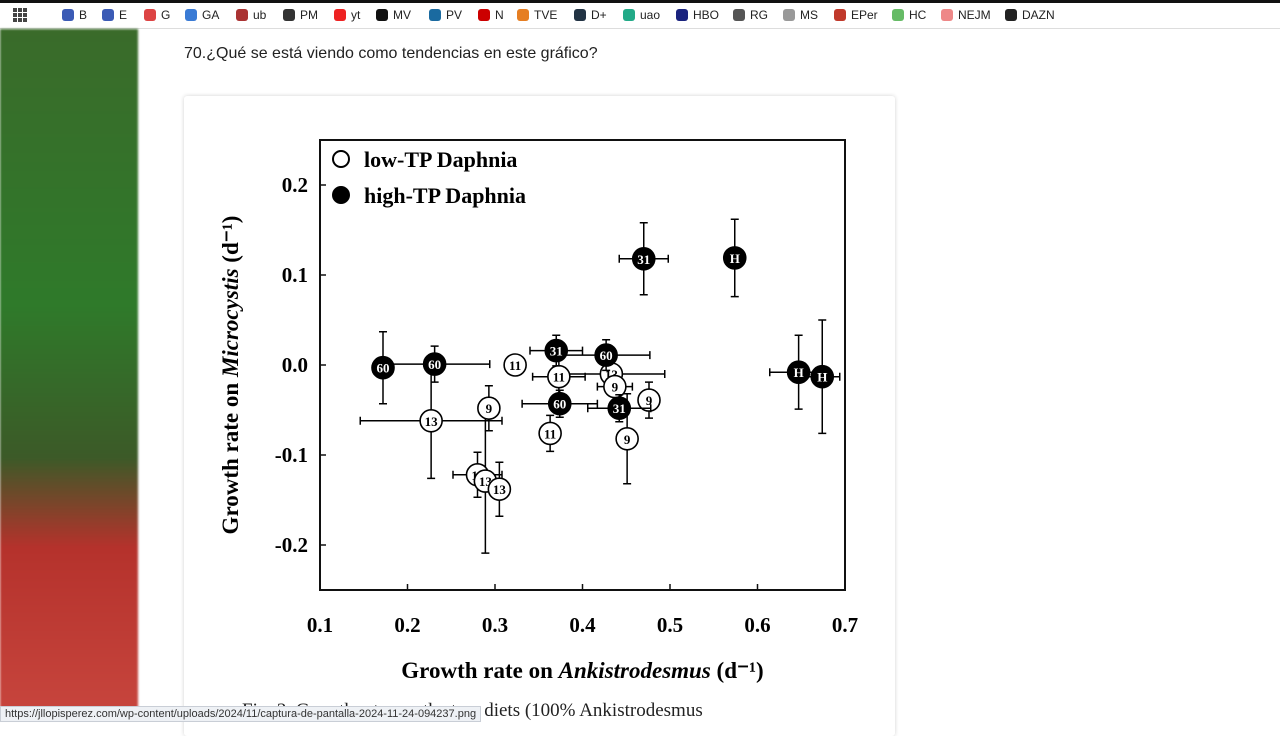 Image resolution: width=1280 pixels, height=736 pixels. What do you see at coordinates (83, 15) in the screenshot?
I see `bookmark-label: B` at bounding box center [83, 15].